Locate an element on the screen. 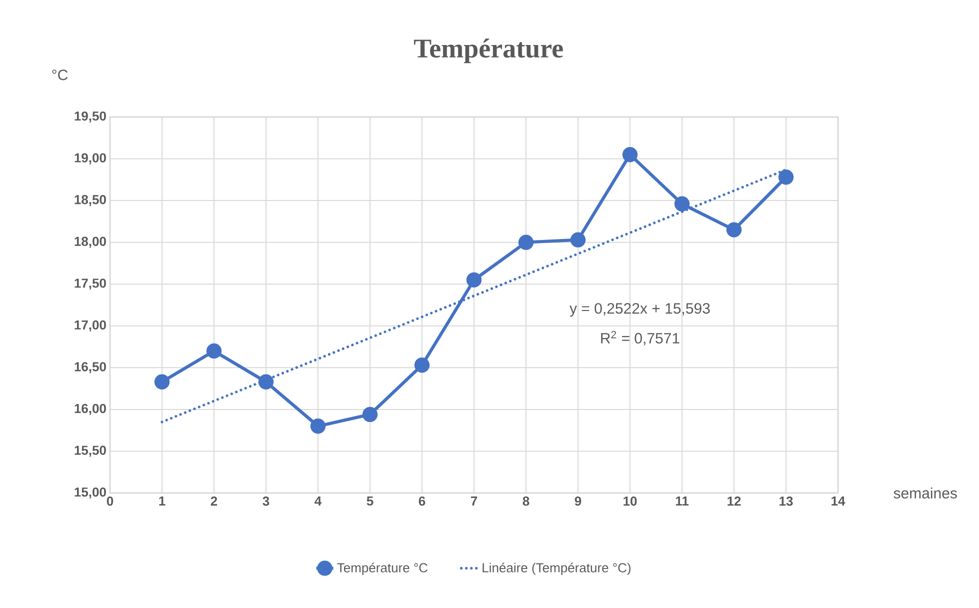 The width and height of the screenshot is (979, 608). y-tick-label: 19,00 is located at coordinates (90, 158).